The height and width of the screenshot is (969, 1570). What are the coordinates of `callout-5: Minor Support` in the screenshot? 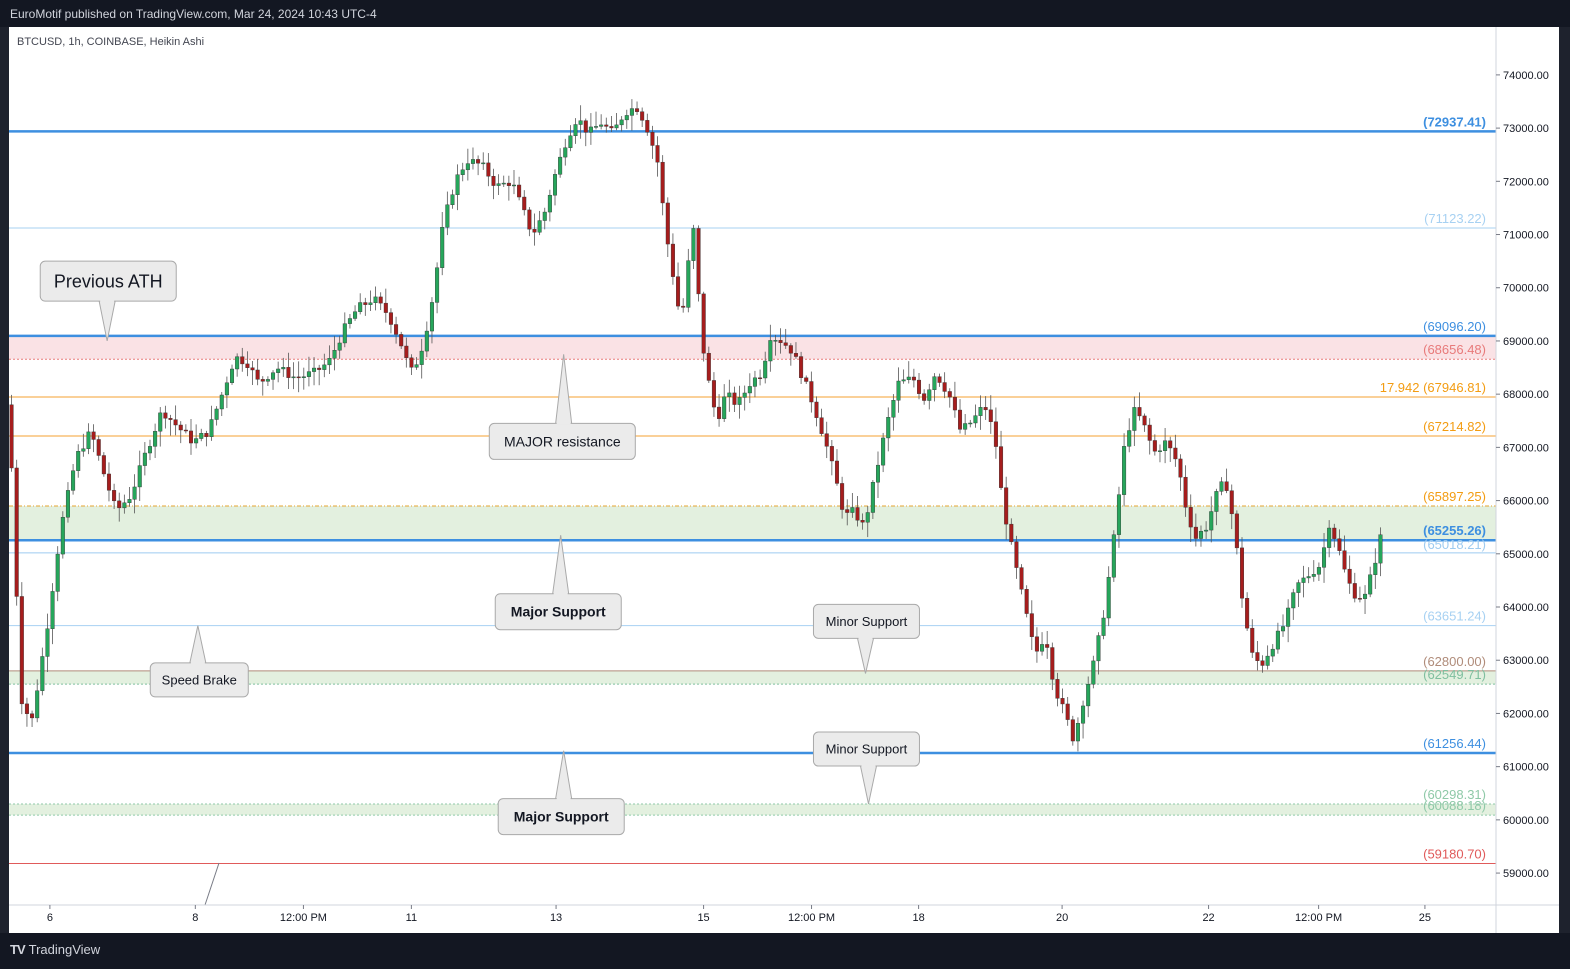 It's located at (866, 768).